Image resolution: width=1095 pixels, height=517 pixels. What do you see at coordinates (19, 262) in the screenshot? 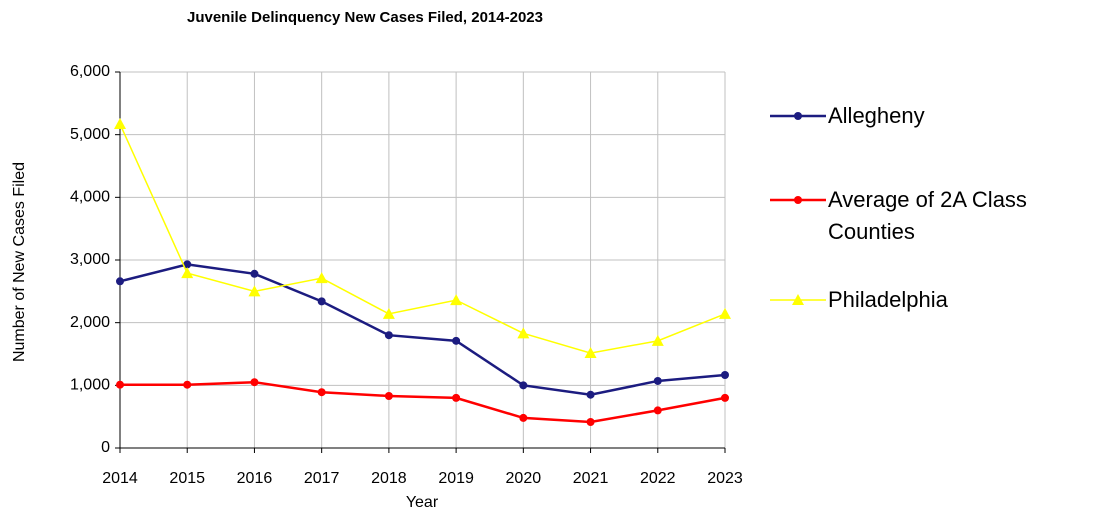
I see `y-axis-label: Number of New Cases Filed` at bounding box center [19, 262].